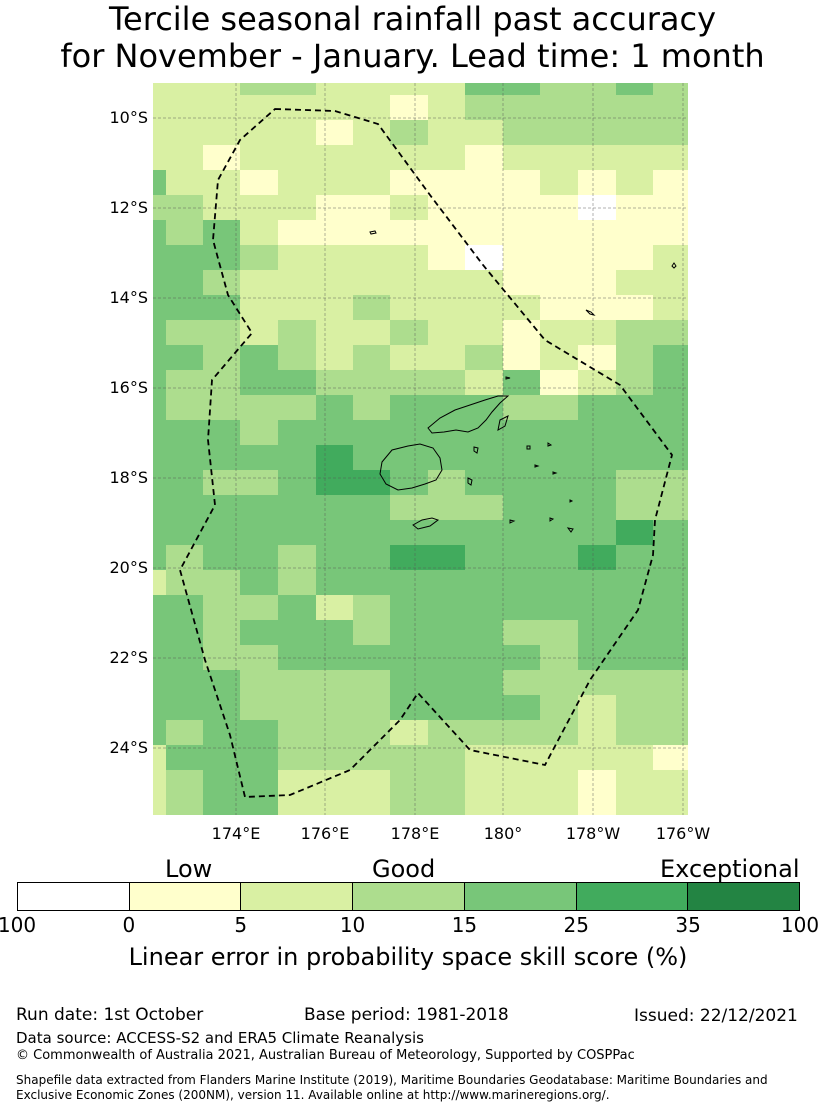 The image size is (825, 1110). What do you see at coordinates (352, 925) in the screenshot?
I see `colorbar-tick-label: 10` at bounding box center [352, 925].